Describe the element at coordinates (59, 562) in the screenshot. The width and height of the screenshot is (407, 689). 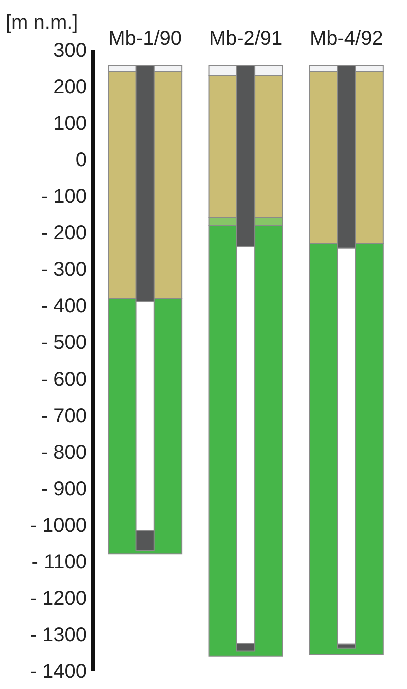
I see `y-tick-label: - 1100` at that location.